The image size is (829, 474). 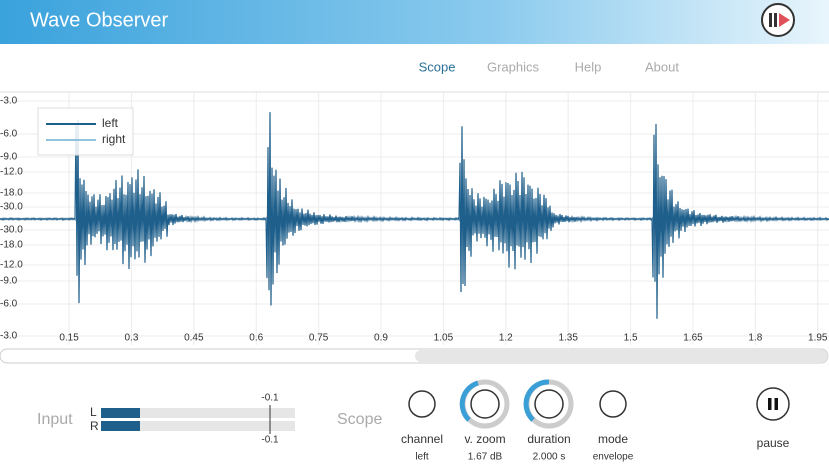 I want to click on knob-value: left, so click(x=422, y=457).